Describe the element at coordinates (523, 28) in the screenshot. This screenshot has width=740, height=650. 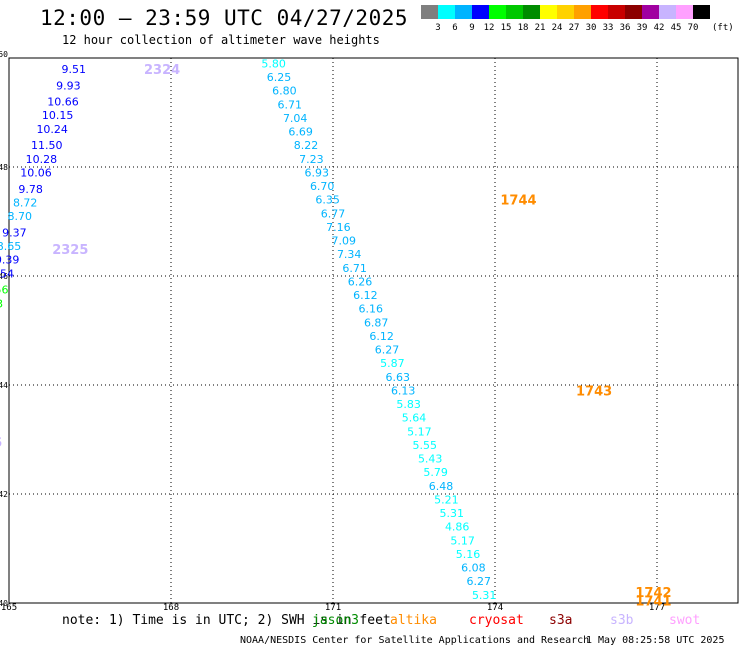
I see `colorbar-tick-label: 18` at that location.